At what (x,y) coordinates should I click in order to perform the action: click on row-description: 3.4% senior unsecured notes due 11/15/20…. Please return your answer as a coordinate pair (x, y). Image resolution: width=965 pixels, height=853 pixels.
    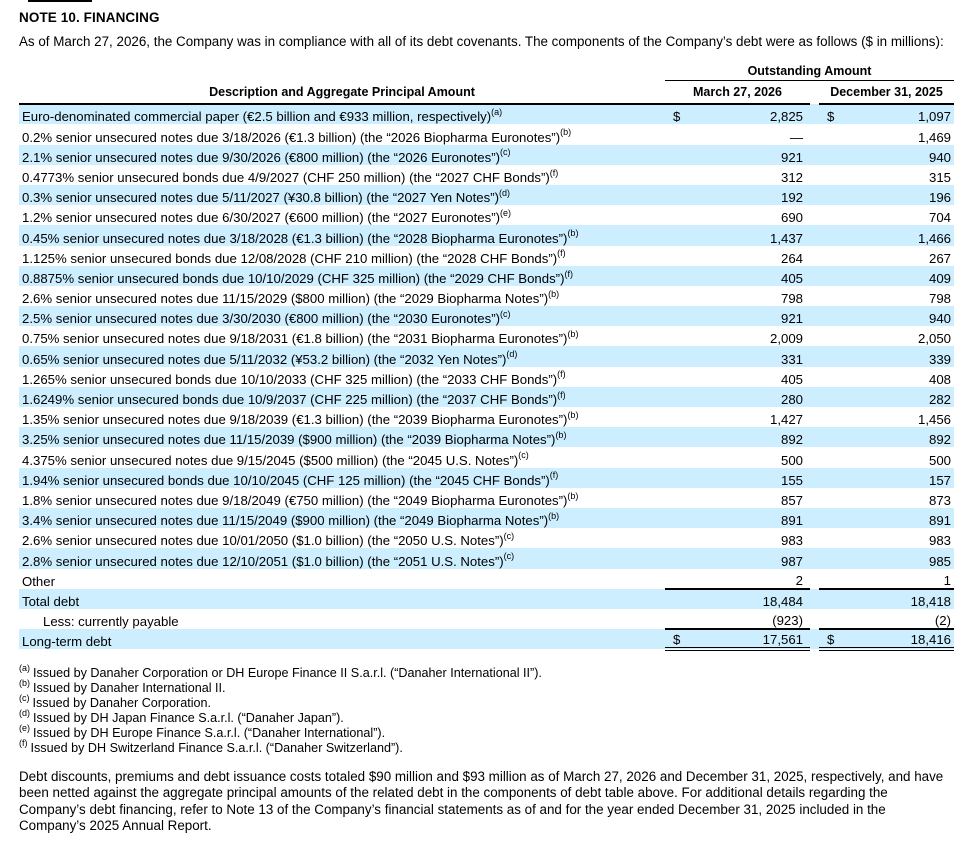
    Looking at the image, I should click on (285, 521).